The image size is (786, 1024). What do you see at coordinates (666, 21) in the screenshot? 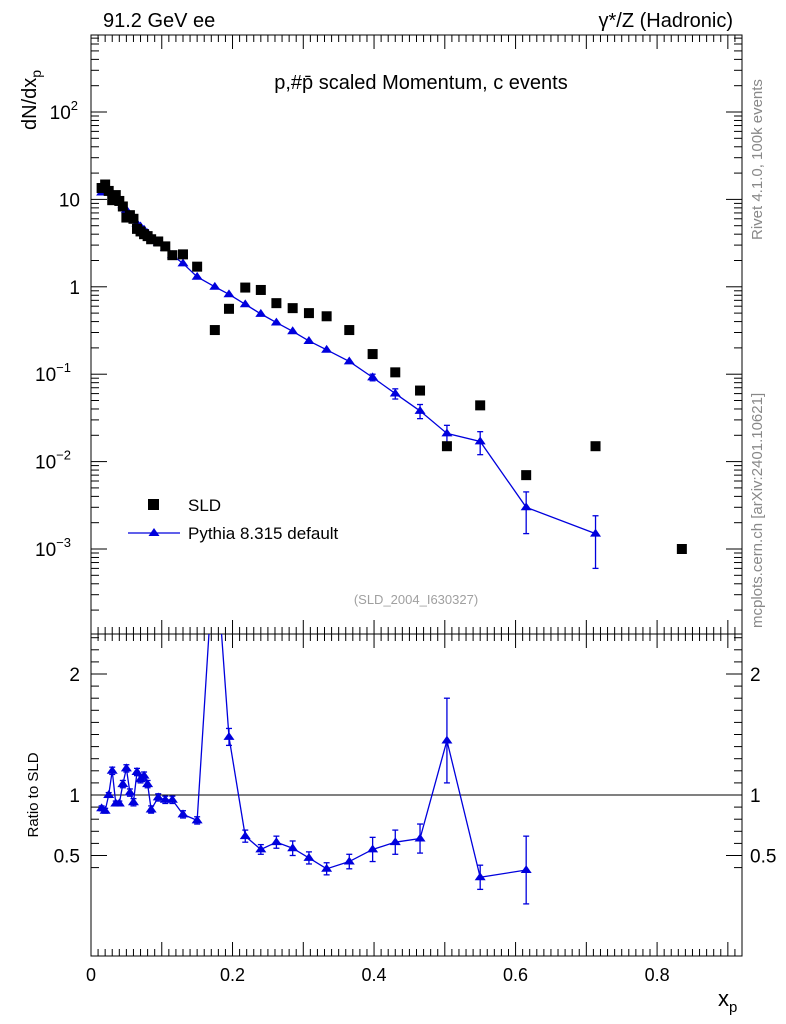
I see `header-process-label: γ*/Z (Hadronic)` at bounding box center [666, 21].